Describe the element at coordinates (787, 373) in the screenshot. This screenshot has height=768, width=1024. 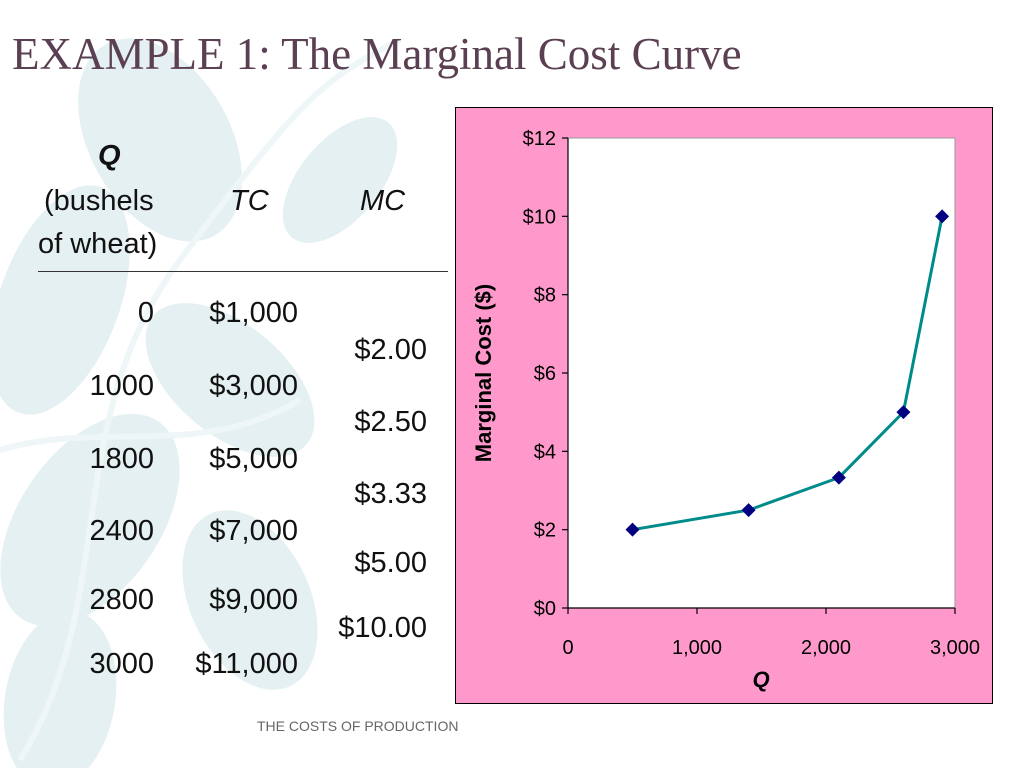
I see `series-layer` at that location.